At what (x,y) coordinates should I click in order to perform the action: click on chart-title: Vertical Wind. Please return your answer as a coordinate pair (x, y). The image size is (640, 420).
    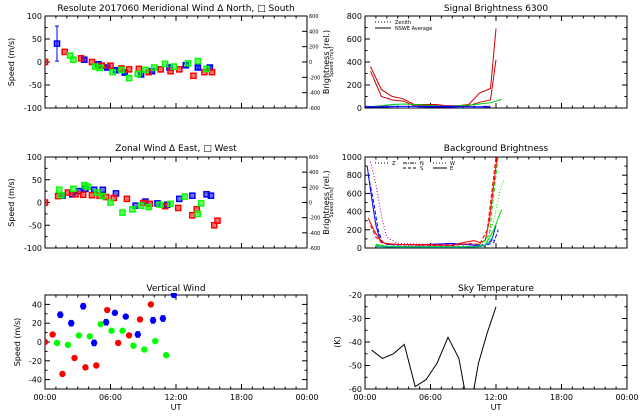
    Looking at the image, I should click on (175, 289).